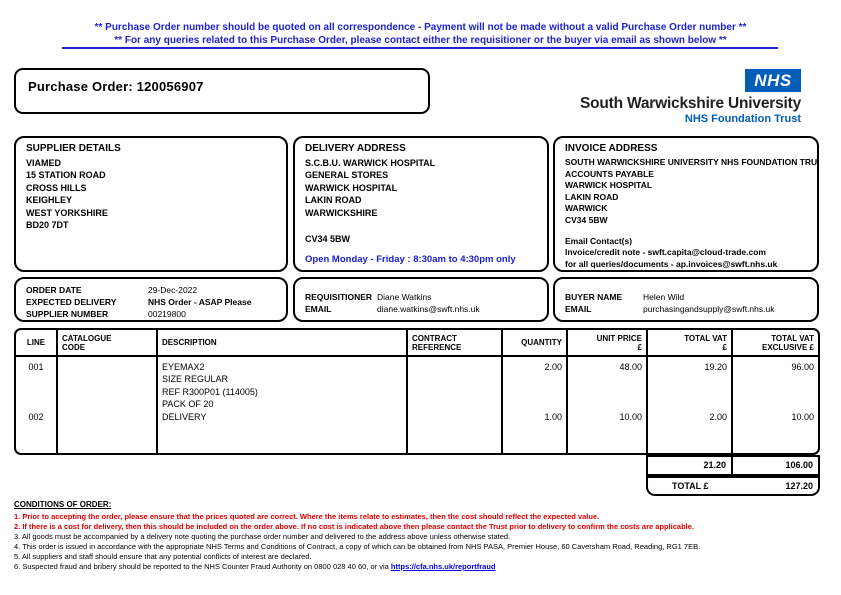 This screenshot has height=595, width=841. What do you see at coordinates (341, 212) in the screenshot?
I see `delivery-address-line: WARWICKSHIRE` at bounding box center [341, 212].